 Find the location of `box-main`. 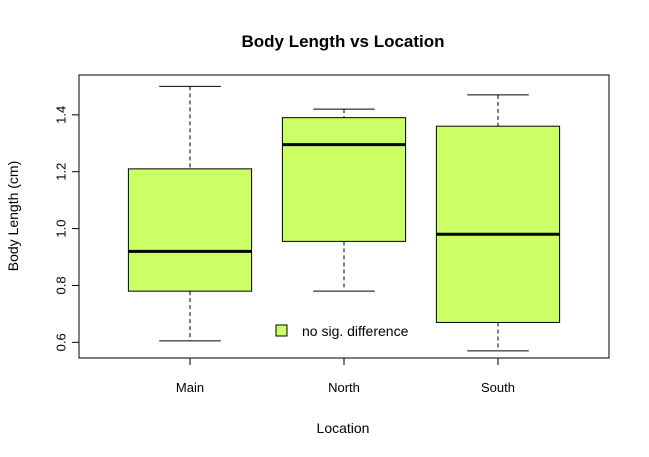

box-main is located at coordinates (190, 213).